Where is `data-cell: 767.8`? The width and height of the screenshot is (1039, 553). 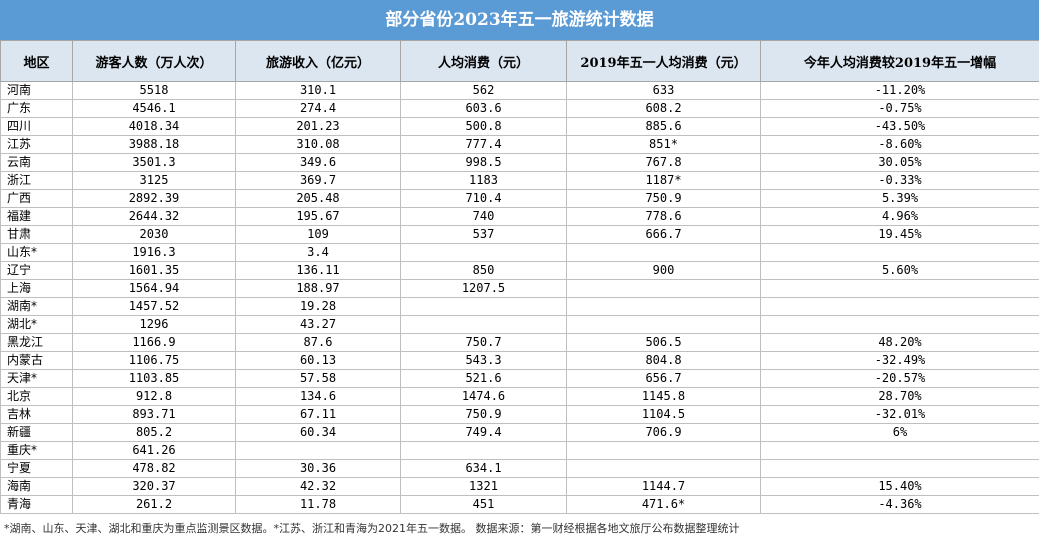
data-cell: 767.8 is located at coordinates (663, 162).